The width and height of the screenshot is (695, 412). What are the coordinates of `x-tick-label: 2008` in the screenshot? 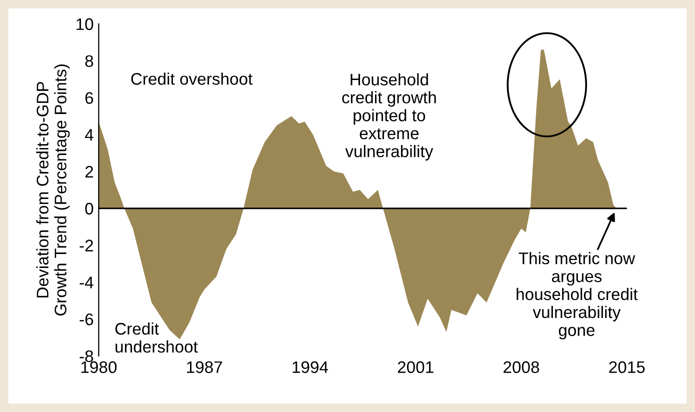 It's located at (522, 367).